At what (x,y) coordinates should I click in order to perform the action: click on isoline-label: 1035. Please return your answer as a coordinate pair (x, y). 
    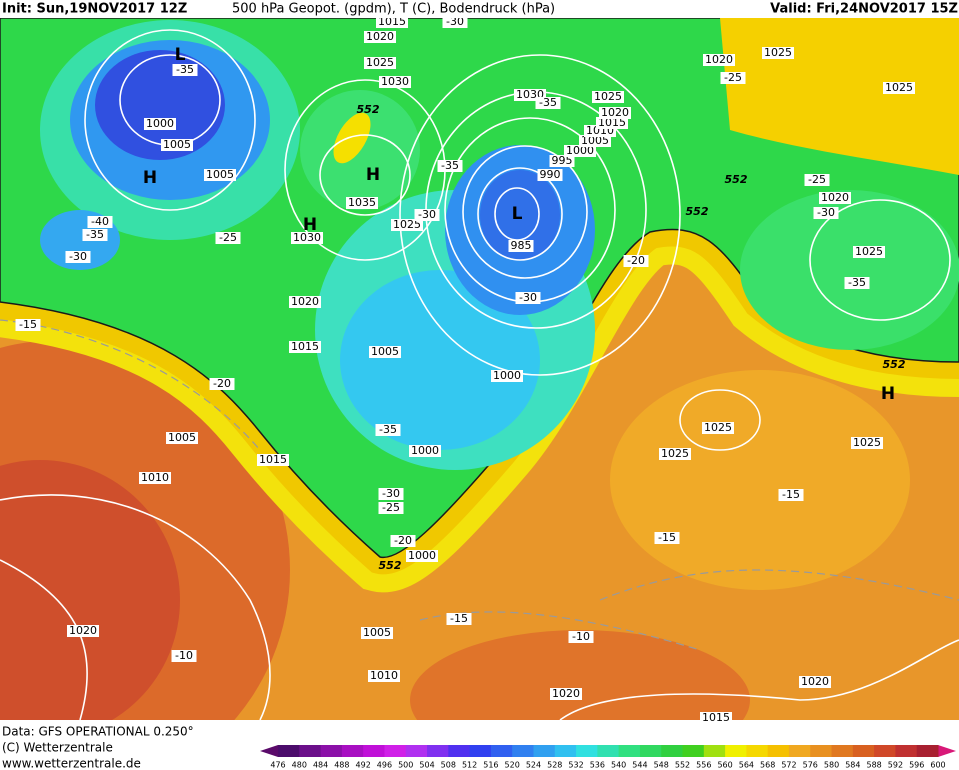
    Looking at the image, I should click on (362, 202).